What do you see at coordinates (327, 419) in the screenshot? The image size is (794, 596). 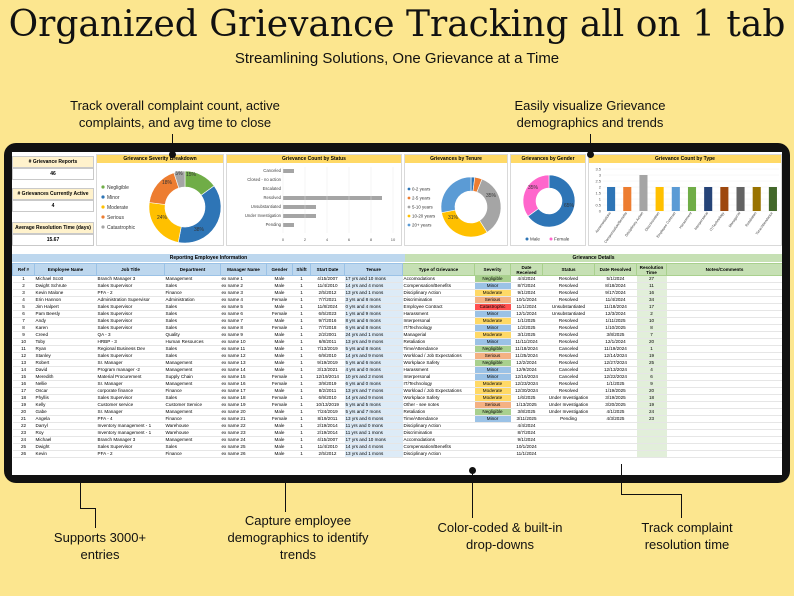 I see `table-cell: 8/19/2011` at bounding box center [327, 419].